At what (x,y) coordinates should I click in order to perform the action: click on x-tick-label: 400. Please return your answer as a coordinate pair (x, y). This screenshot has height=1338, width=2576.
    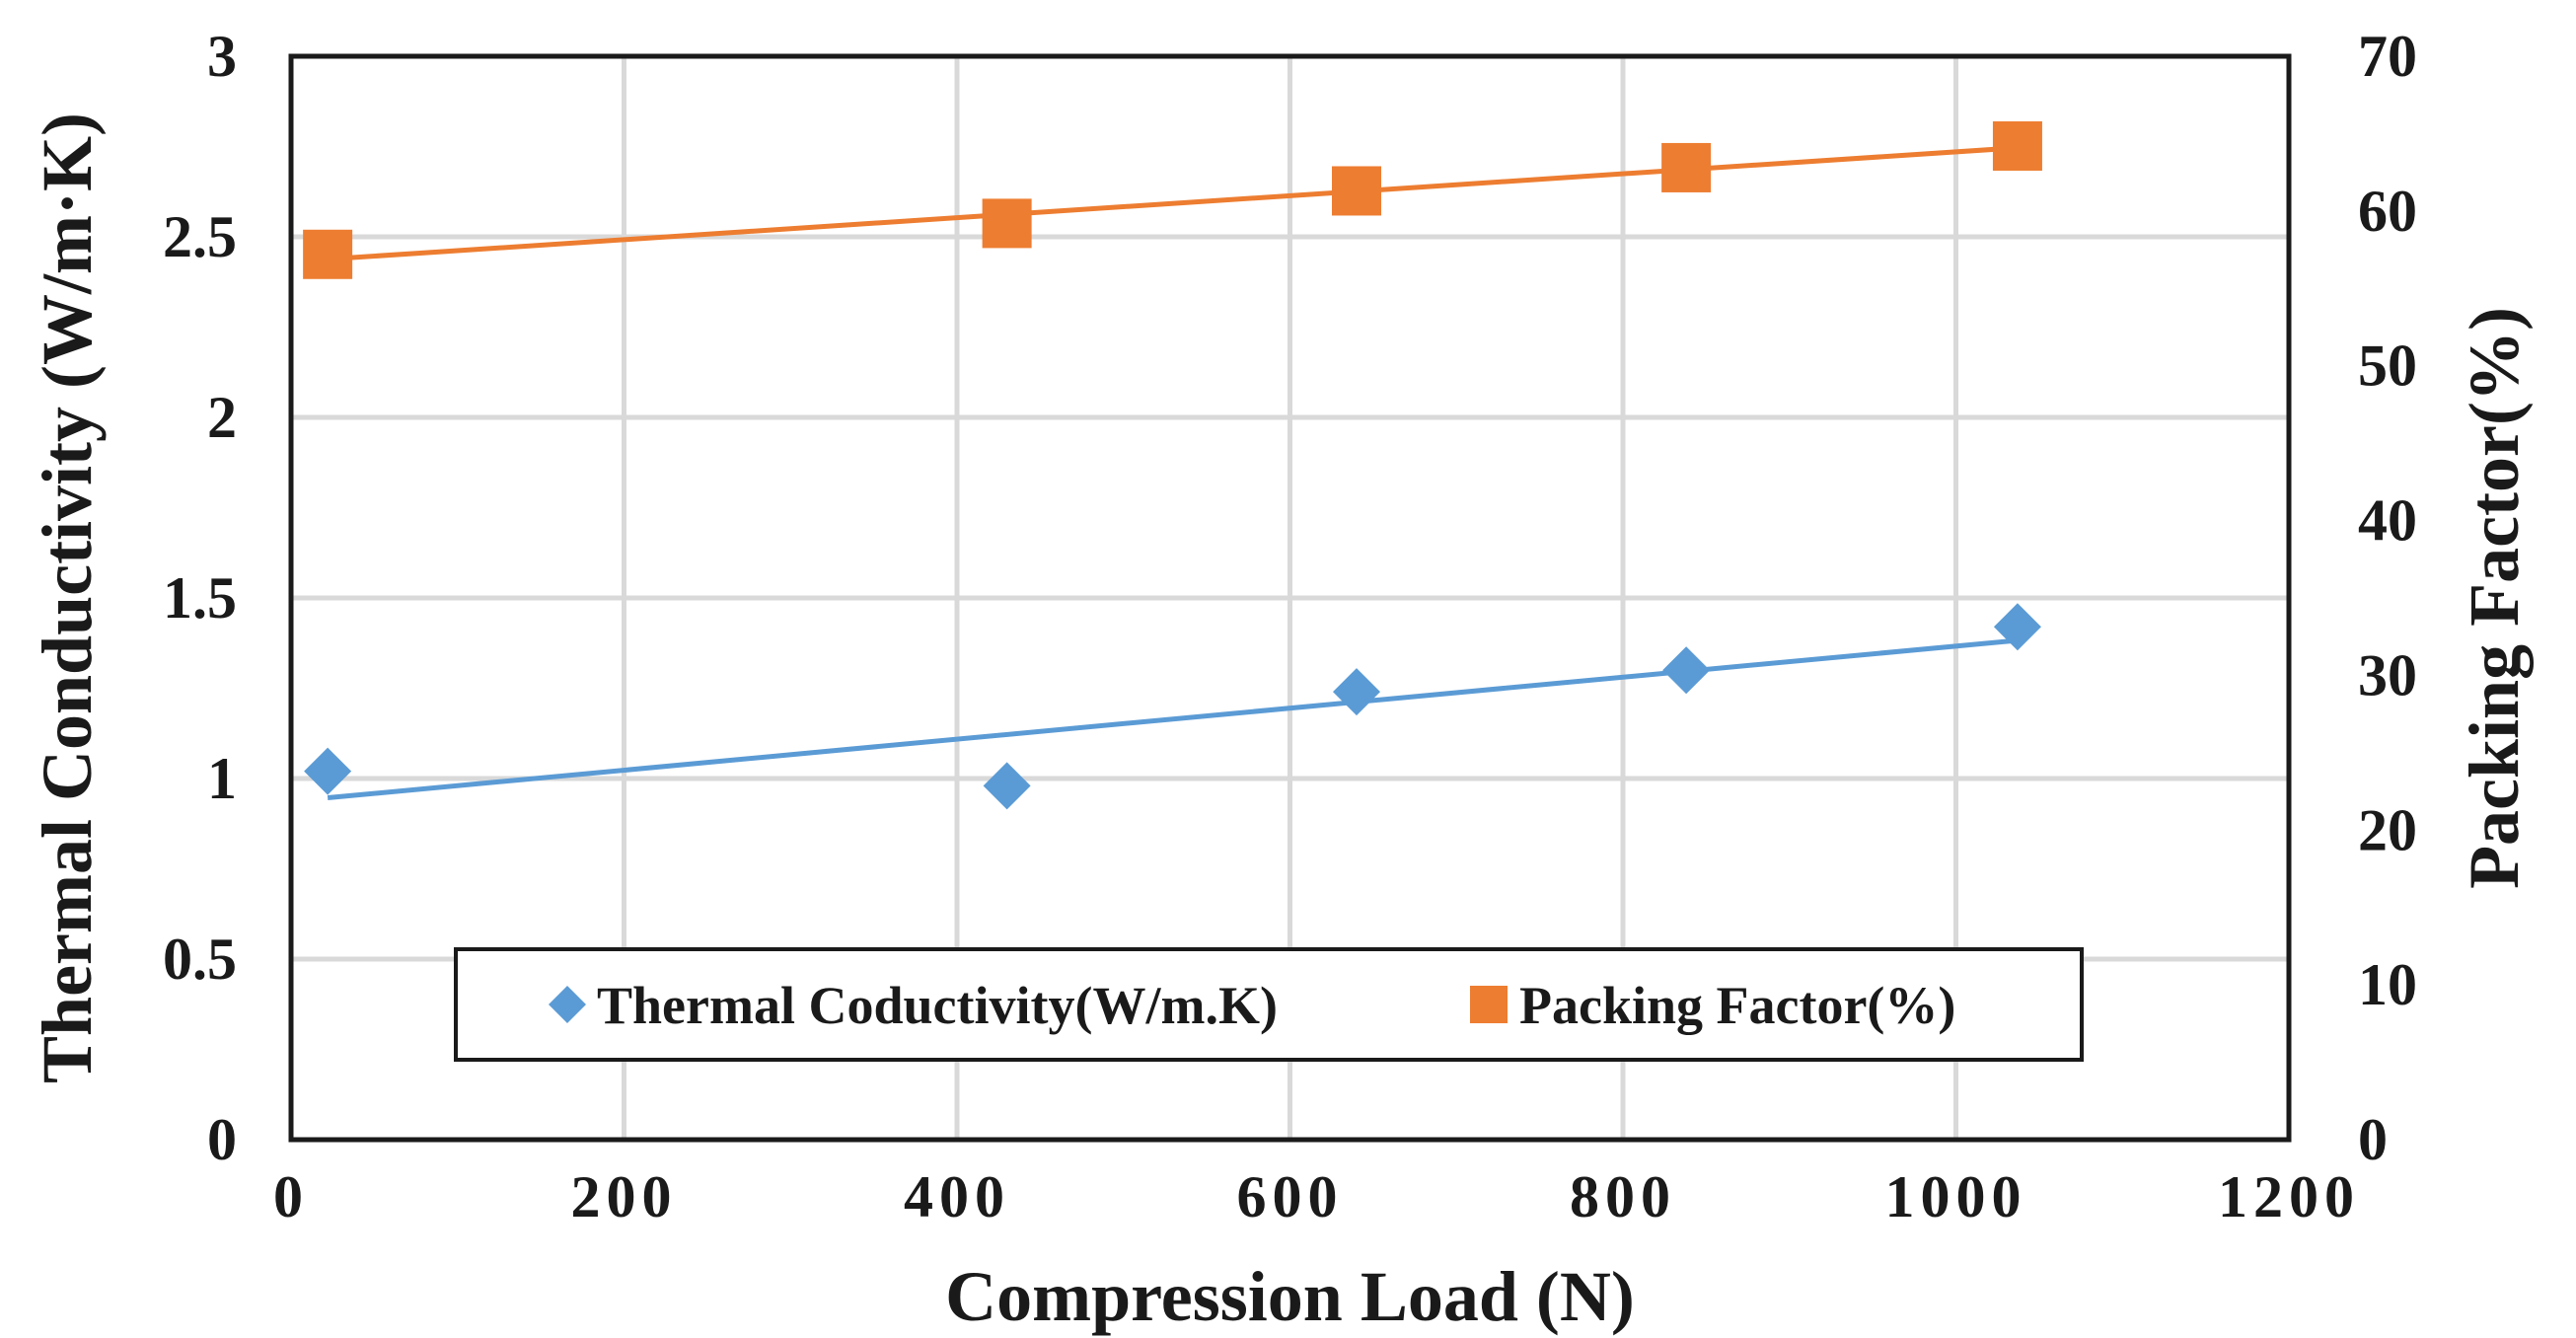
    Looking at the image, I should click on (957, 1196).